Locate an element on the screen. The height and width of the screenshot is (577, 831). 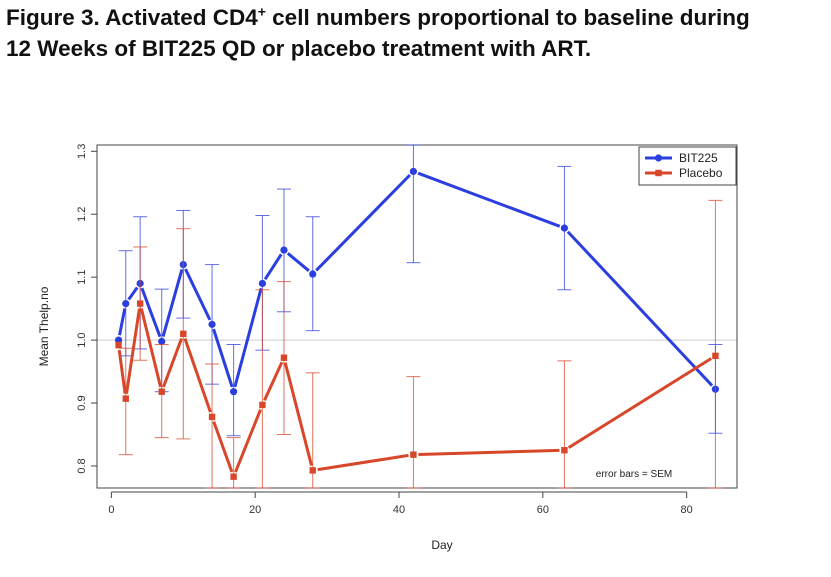
x-axis: 0 20 40 60 80 is located at coordinates (400, 503).